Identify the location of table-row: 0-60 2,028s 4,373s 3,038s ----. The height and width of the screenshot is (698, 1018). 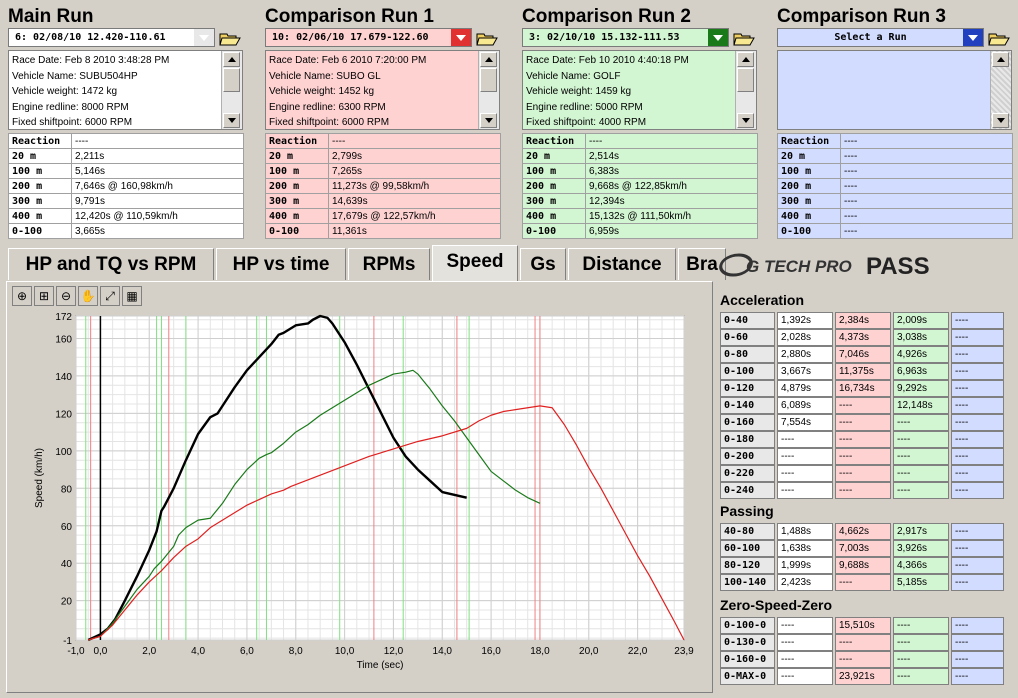
(862, 337).